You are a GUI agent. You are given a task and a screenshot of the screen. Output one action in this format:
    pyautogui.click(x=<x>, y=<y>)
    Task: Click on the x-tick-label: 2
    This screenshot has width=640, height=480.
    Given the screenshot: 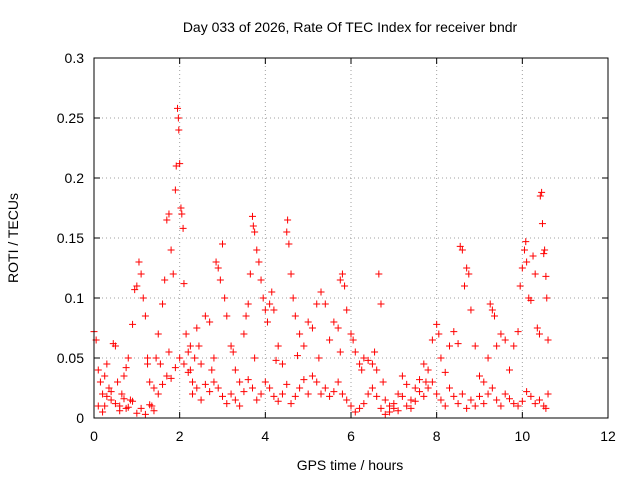 What is the action you would take?
    pyautogui.click(x=180, y=436)
    